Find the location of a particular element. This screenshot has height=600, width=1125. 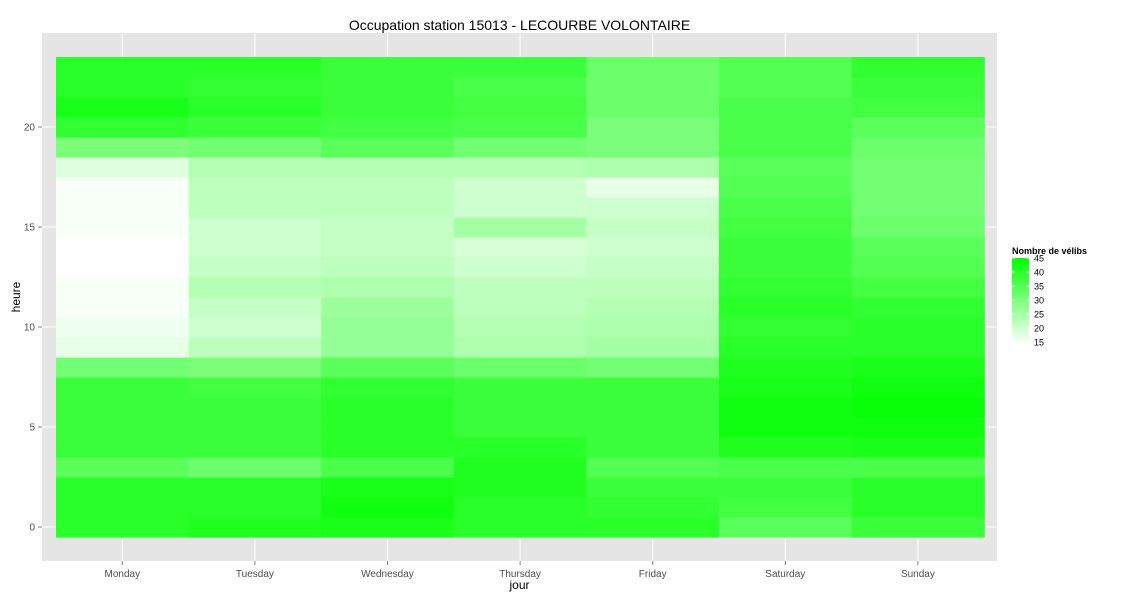

legend-tick-label: 15 is located at coordinates (1039, 343).